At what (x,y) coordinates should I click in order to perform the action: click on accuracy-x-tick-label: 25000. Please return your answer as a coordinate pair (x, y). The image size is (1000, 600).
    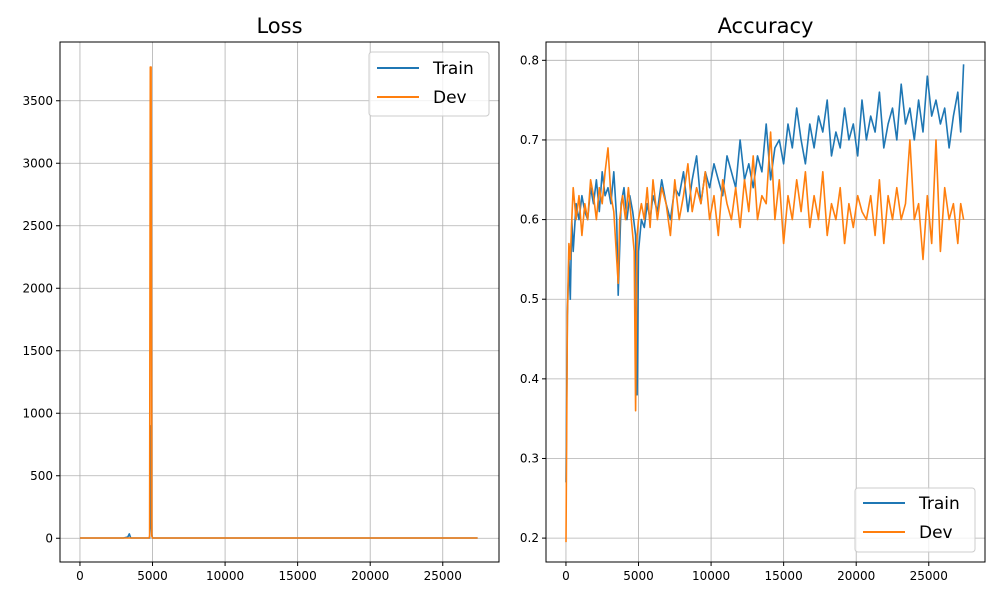
    Looking at the image, I should click on (929, 576).